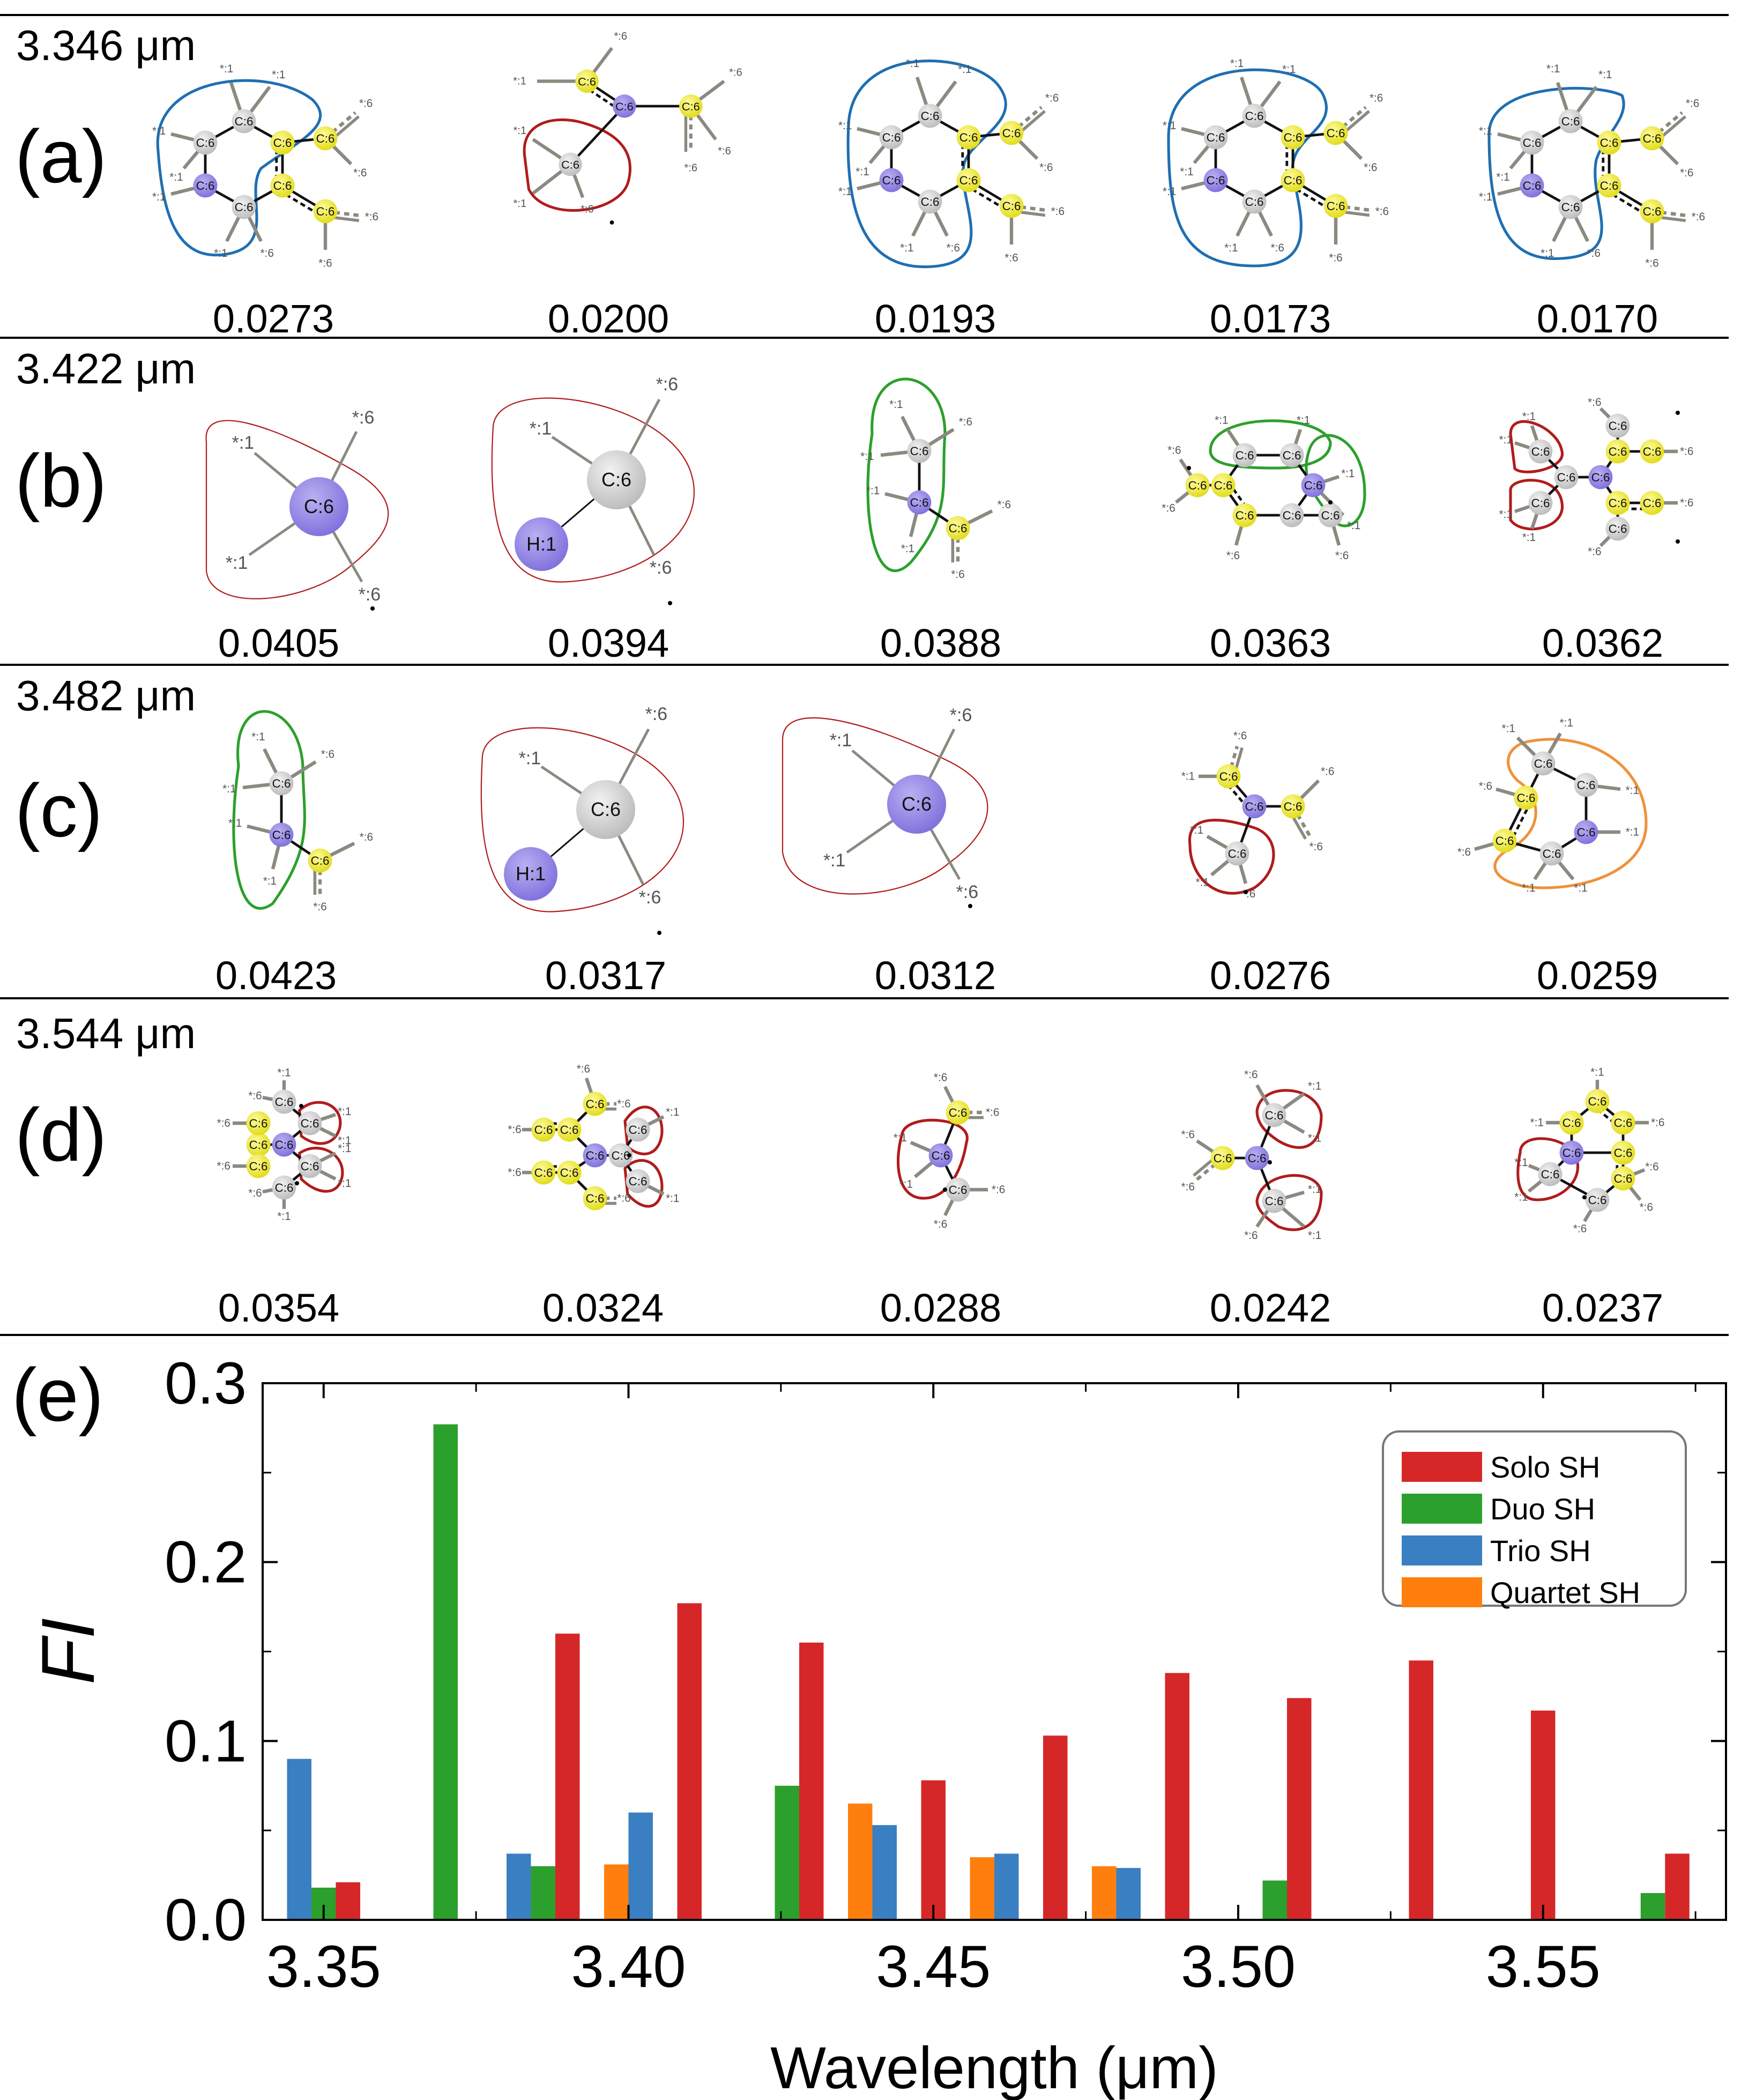 The image size is (1741, 2100). What do you see at coordinates (1442, 1509) in the screenshot?
I see `legend-swatch-duo` at bounding box center [1442, 1509].